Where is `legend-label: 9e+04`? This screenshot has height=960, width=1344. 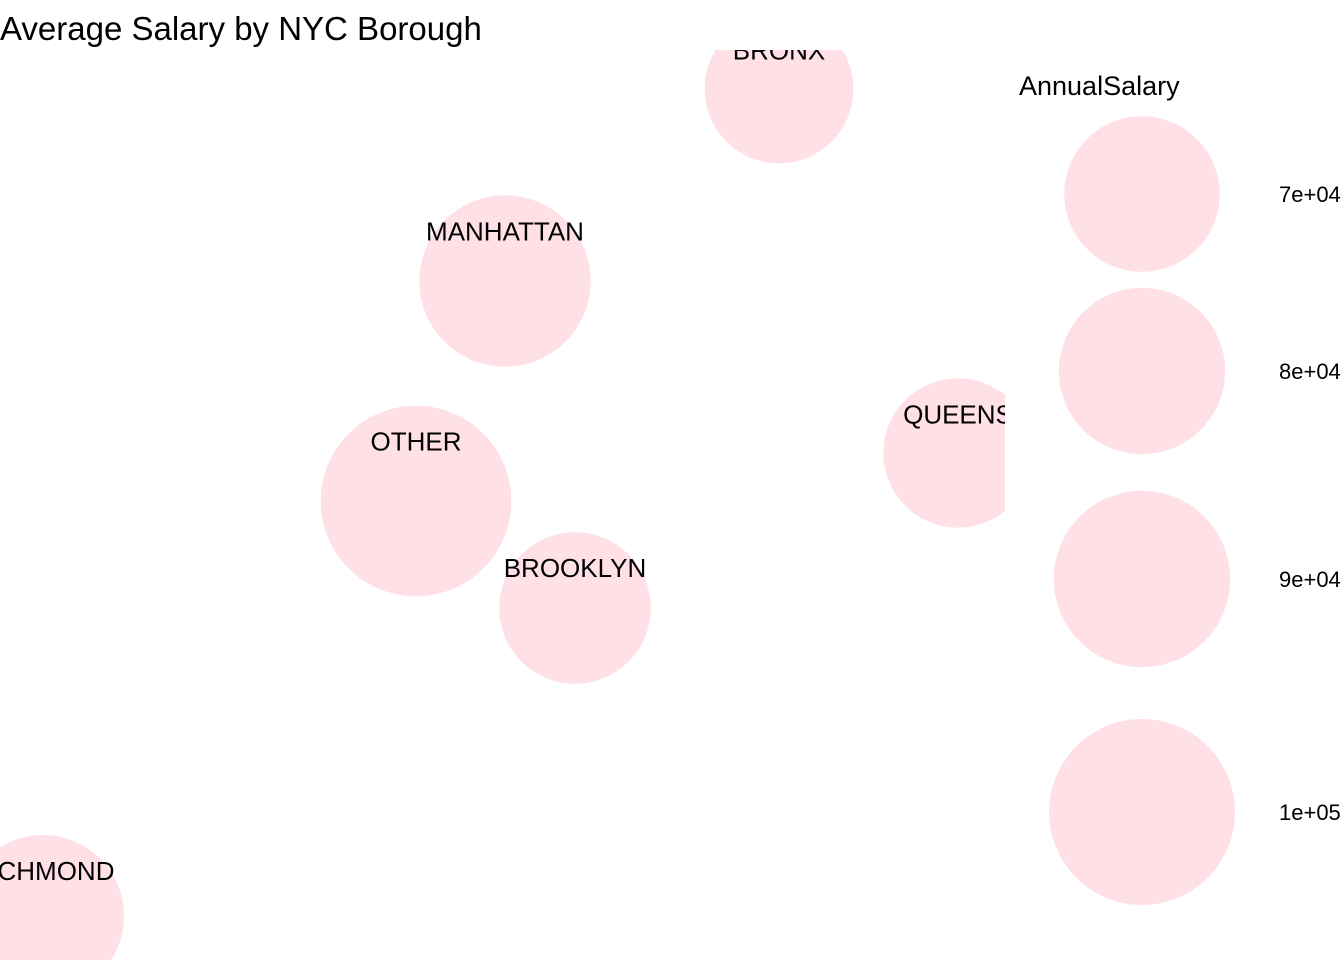
legend-label: 9e+04 is located at coordinates (1310, 579).